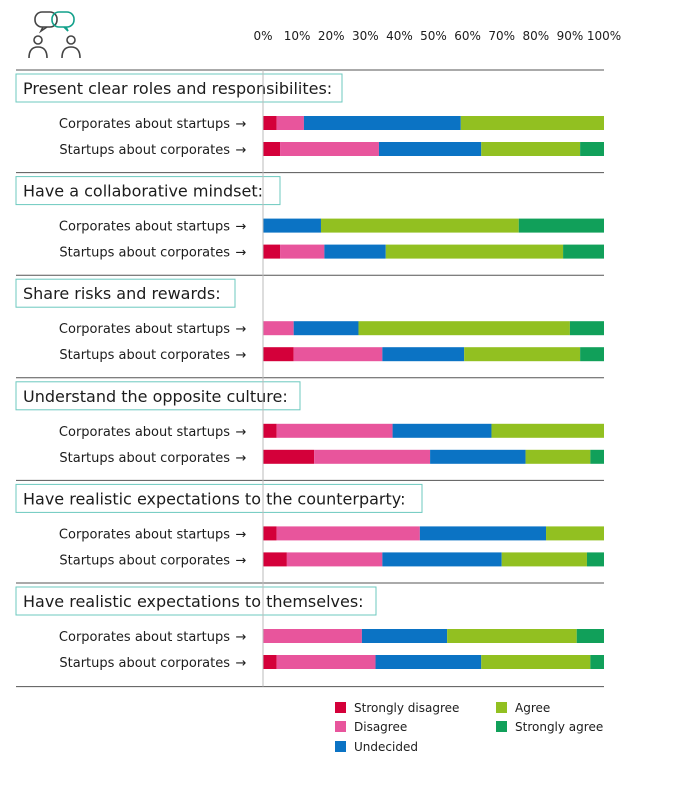 The height and width of the screenshot is (791, 681). I want to click on section-title: Have a collaborative mindset:, so click(143, 191).